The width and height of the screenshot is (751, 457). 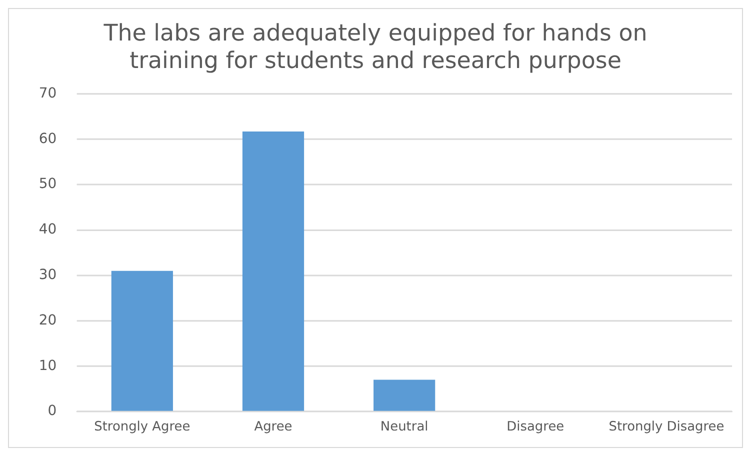 What do you see at coordinates (47, 275) in the screenshot?
I see `y-tick-label: 30` at bounding box center [47, 275].